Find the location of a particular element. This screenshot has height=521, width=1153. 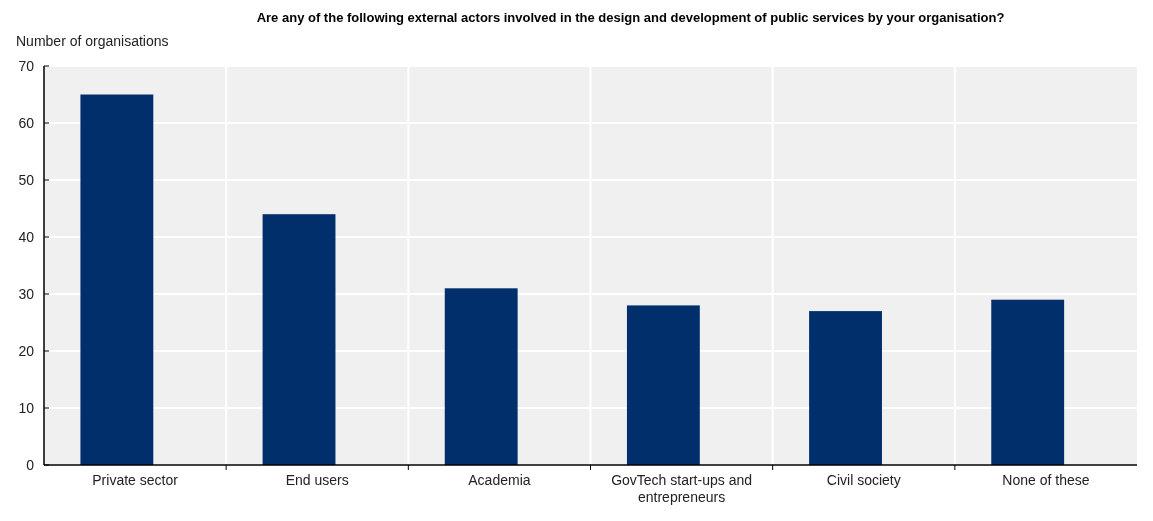

y-tick-label: 40 is located at coordinates (26, 236).